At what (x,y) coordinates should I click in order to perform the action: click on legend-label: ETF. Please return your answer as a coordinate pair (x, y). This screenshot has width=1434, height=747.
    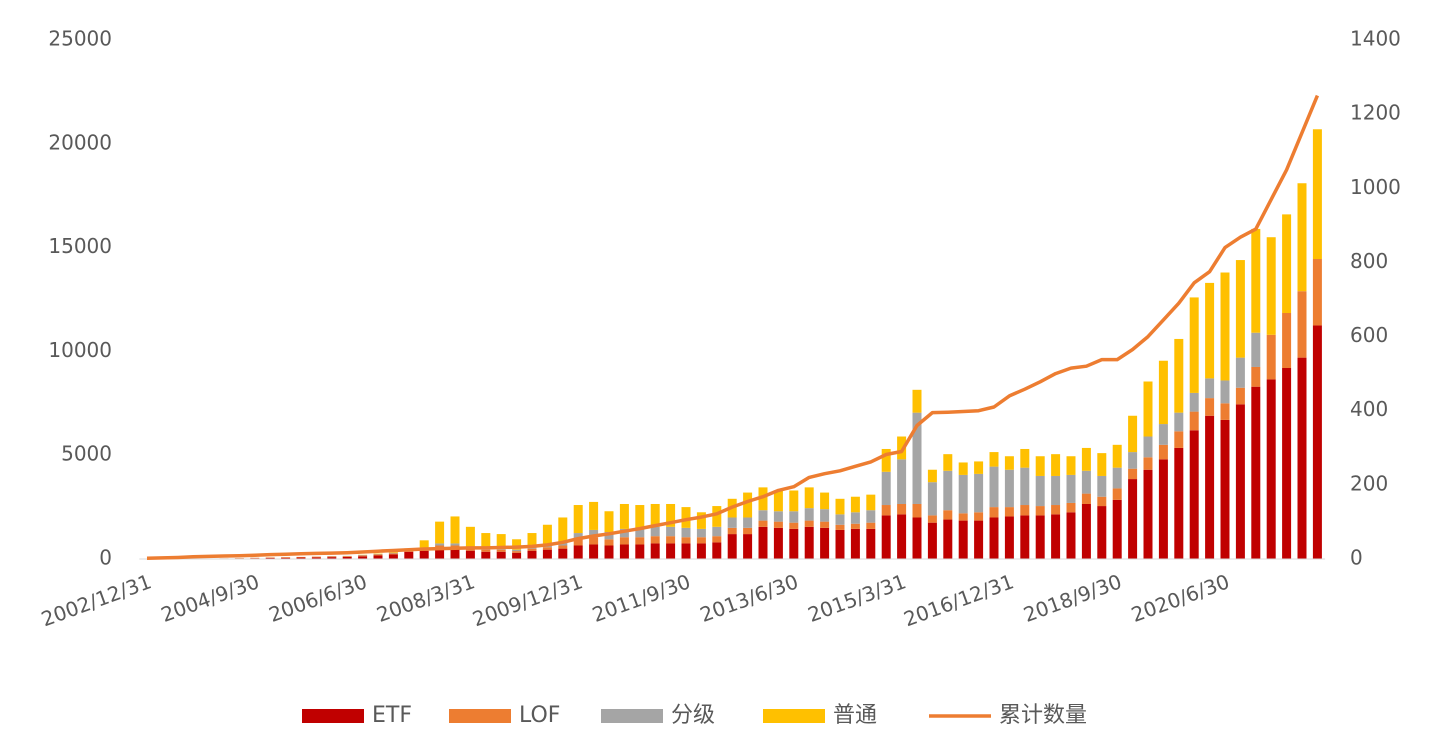
    Looking at the image, I should click on (392, 715).